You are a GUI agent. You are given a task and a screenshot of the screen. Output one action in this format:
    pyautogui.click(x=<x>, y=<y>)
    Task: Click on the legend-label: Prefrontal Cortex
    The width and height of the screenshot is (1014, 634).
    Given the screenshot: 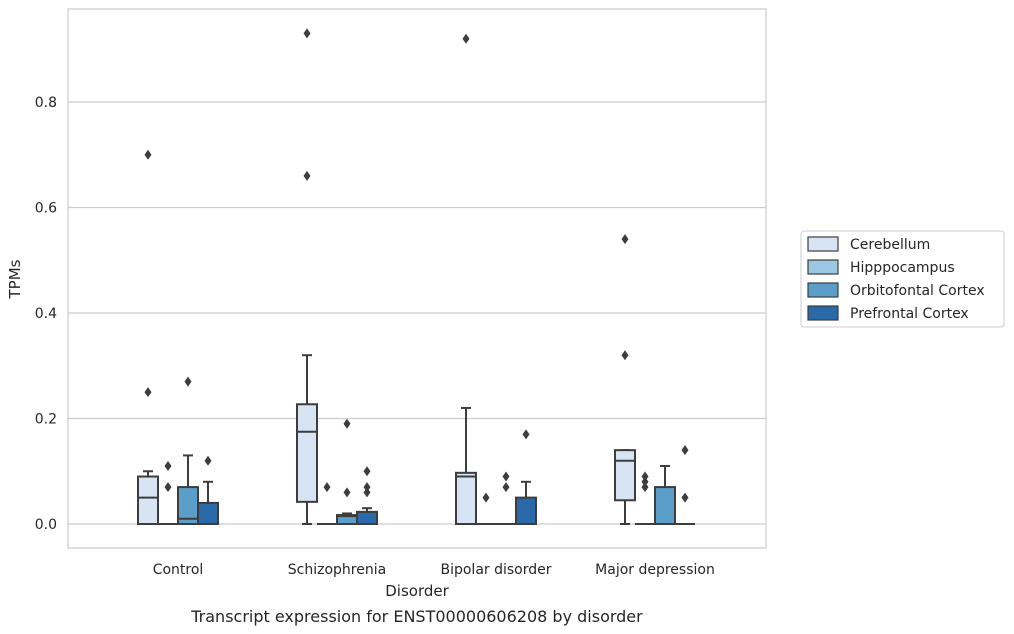 What is the action you would take?
    pyautogui.click(x=909, y=314)
    